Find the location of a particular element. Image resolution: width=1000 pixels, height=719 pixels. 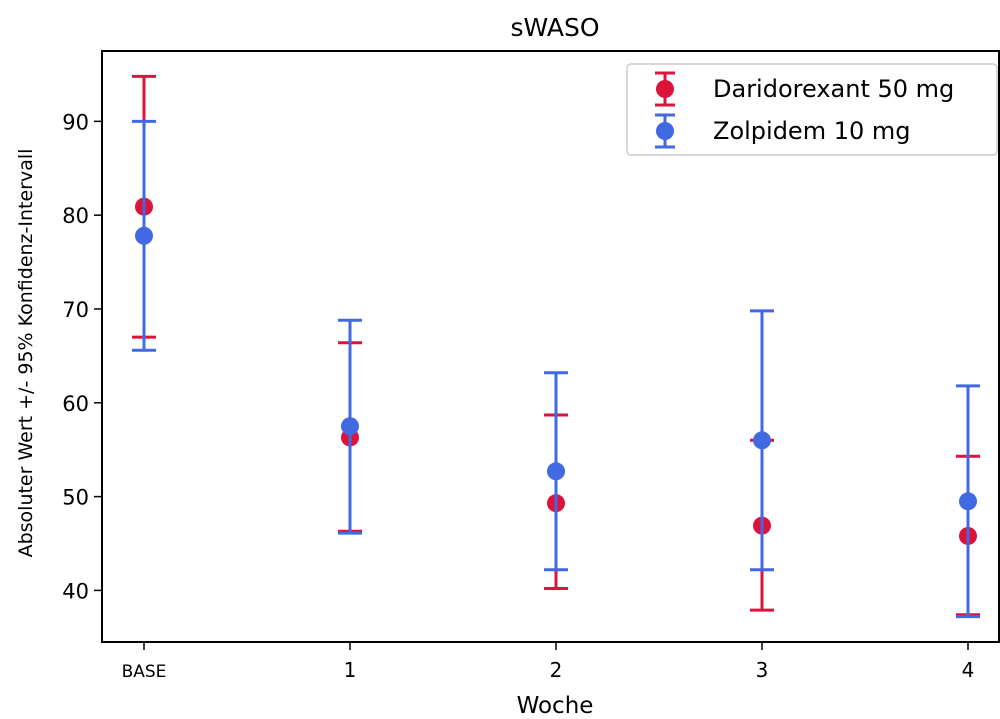

x-tick-label: 1 is located at coordinates (350, 670).